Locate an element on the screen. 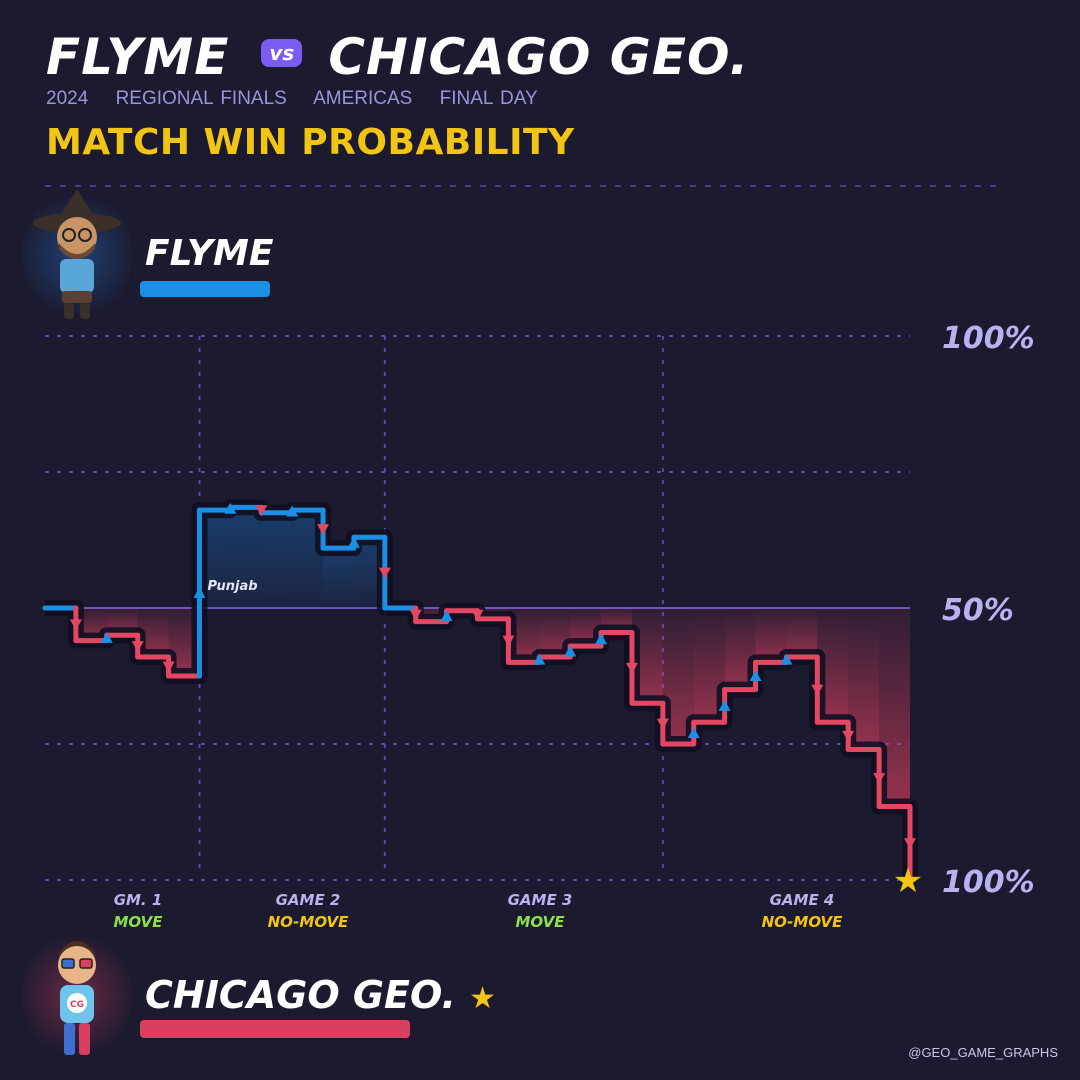  vs-badge: vs is located at coordinates (282, 53).